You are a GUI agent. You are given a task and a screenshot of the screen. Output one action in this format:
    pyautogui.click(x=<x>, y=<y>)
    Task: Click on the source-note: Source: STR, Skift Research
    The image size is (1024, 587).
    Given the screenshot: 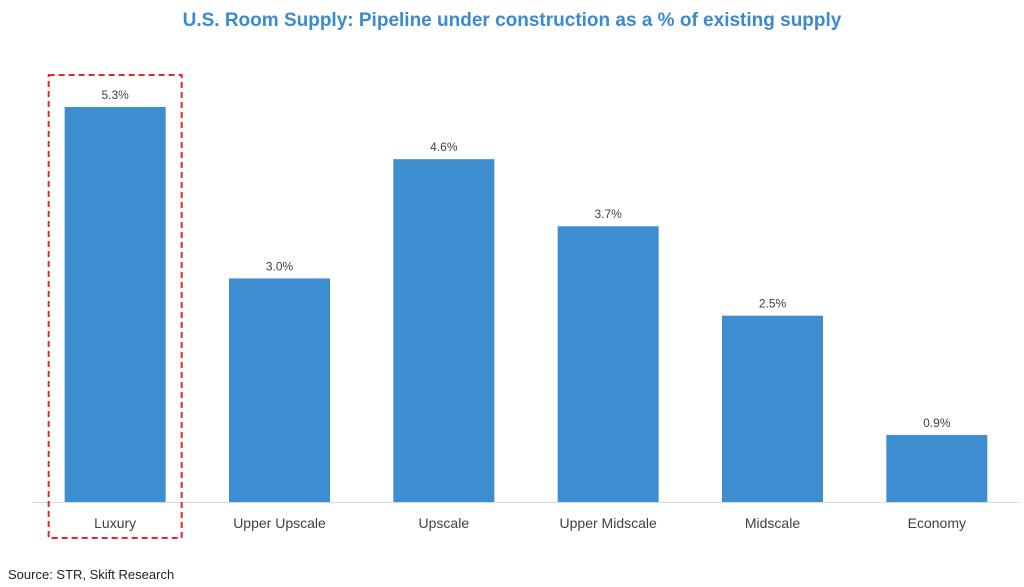 What is the action you would take?
    pyautogui.click(x=91, y=574)
    